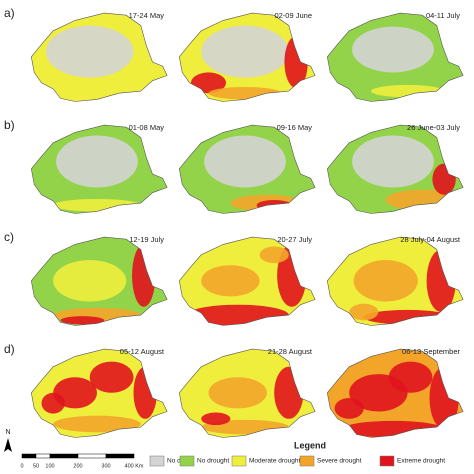 The width and height of the screenshot is (474, 474). Describe the element at coordinates (293, 15) in the screenshot. I see `panel-date: 02-09 June` at that location.